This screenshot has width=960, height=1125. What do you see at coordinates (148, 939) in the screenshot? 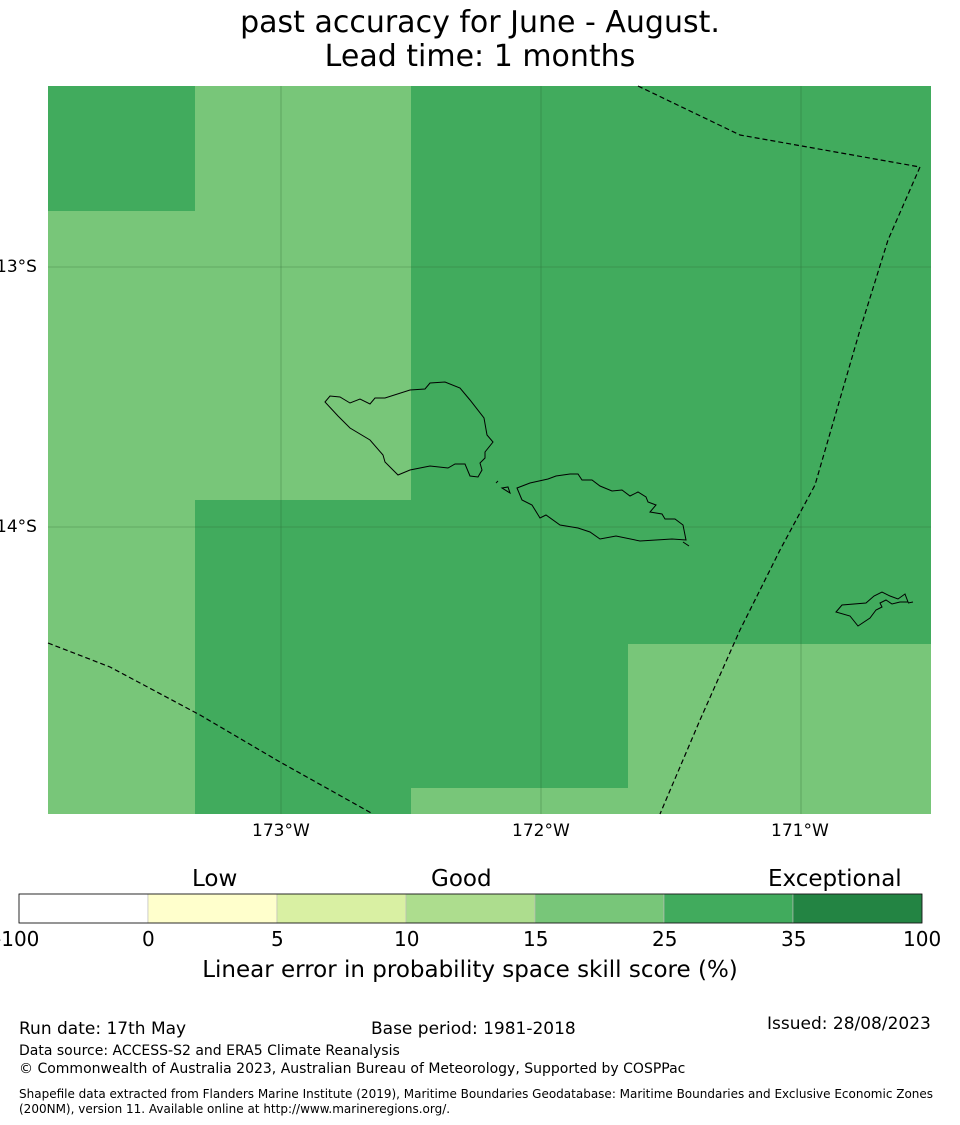
I see `colorbar-tick: 0` at bounding box center [148, 939].